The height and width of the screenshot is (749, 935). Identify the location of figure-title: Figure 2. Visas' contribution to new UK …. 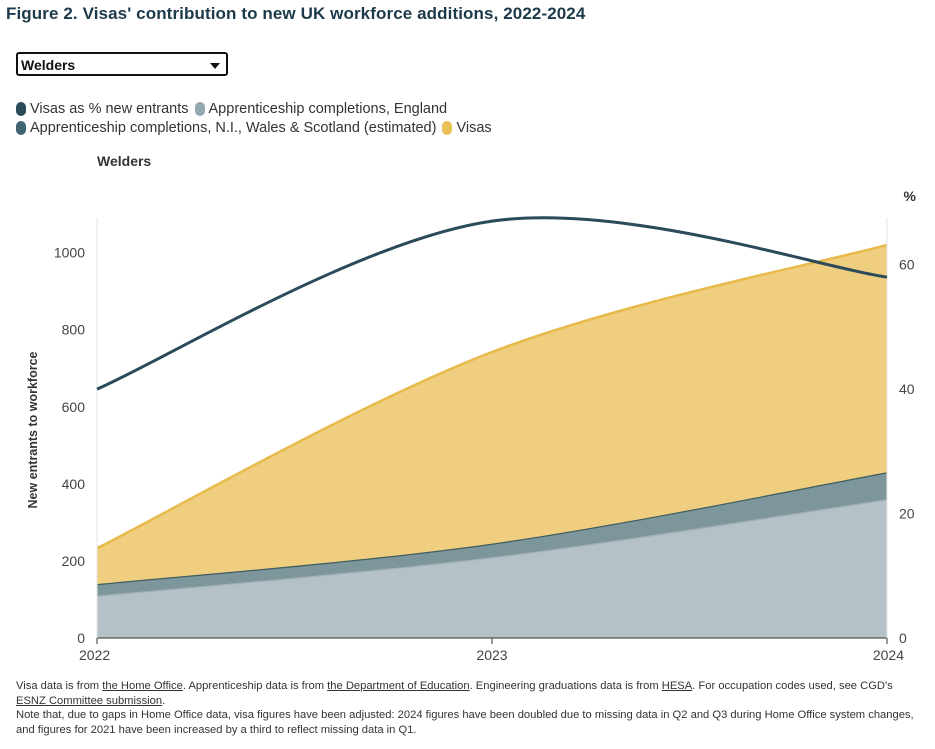
(296, 13).